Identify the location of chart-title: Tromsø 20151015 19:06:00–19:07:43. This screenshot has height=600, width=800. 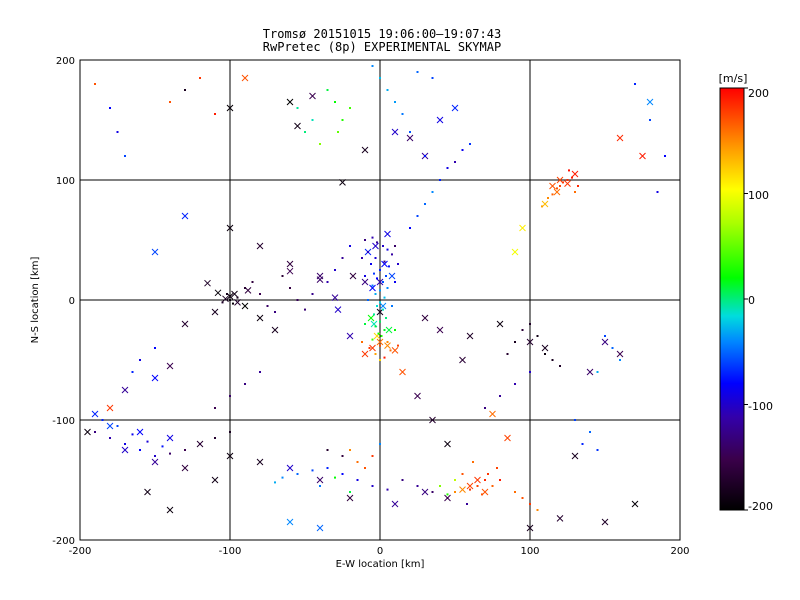
(382, 34).